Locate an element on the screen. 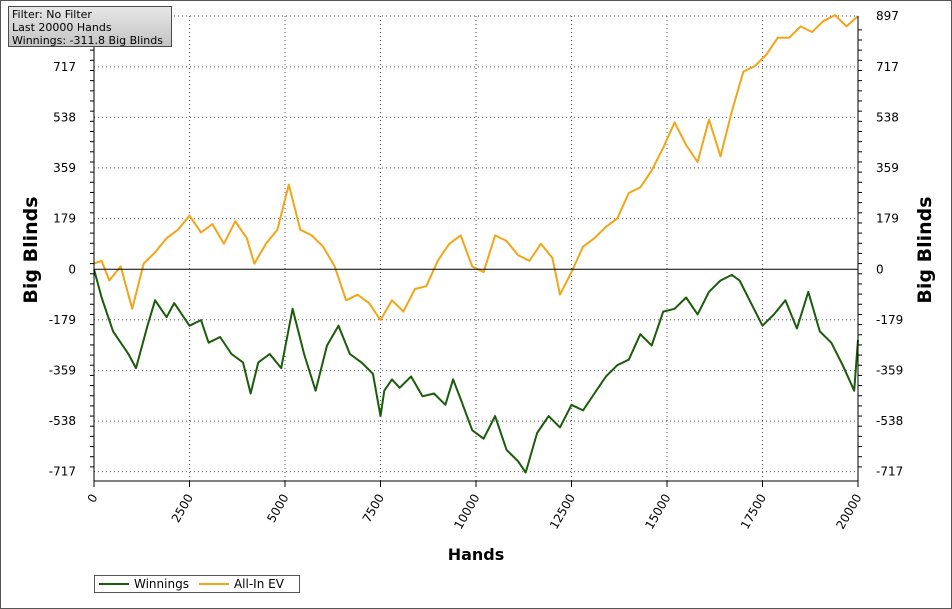  y-tick-label-right-0: 897 is located at coordinates (887, 16).